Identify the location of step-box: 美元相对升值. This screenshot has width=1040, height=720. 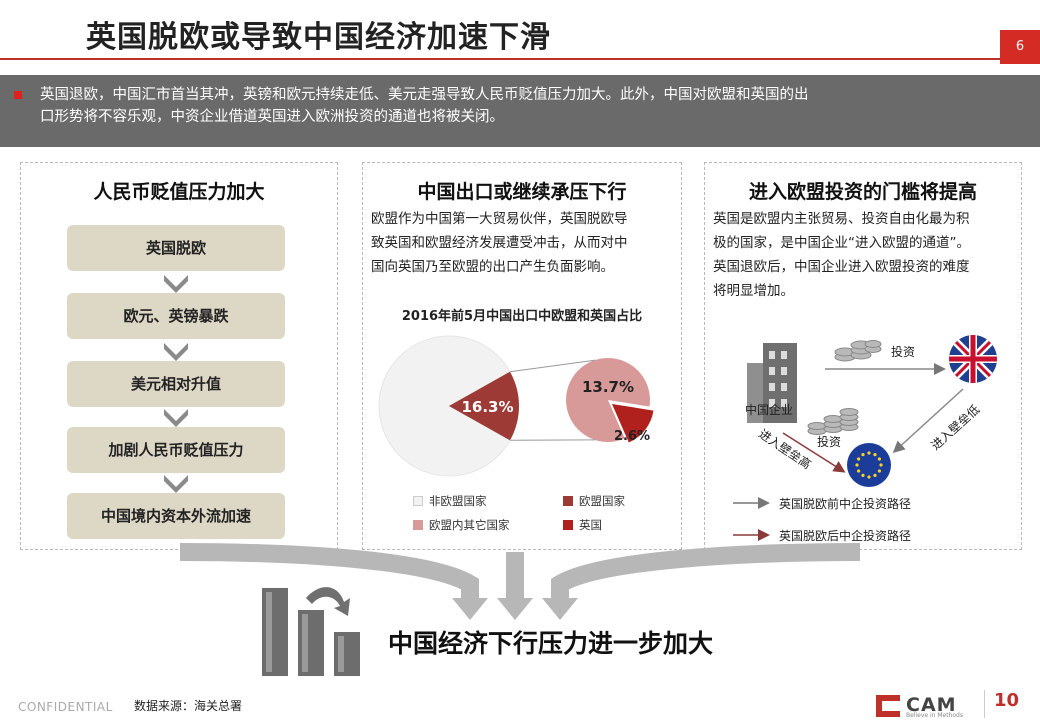
(176, 384).